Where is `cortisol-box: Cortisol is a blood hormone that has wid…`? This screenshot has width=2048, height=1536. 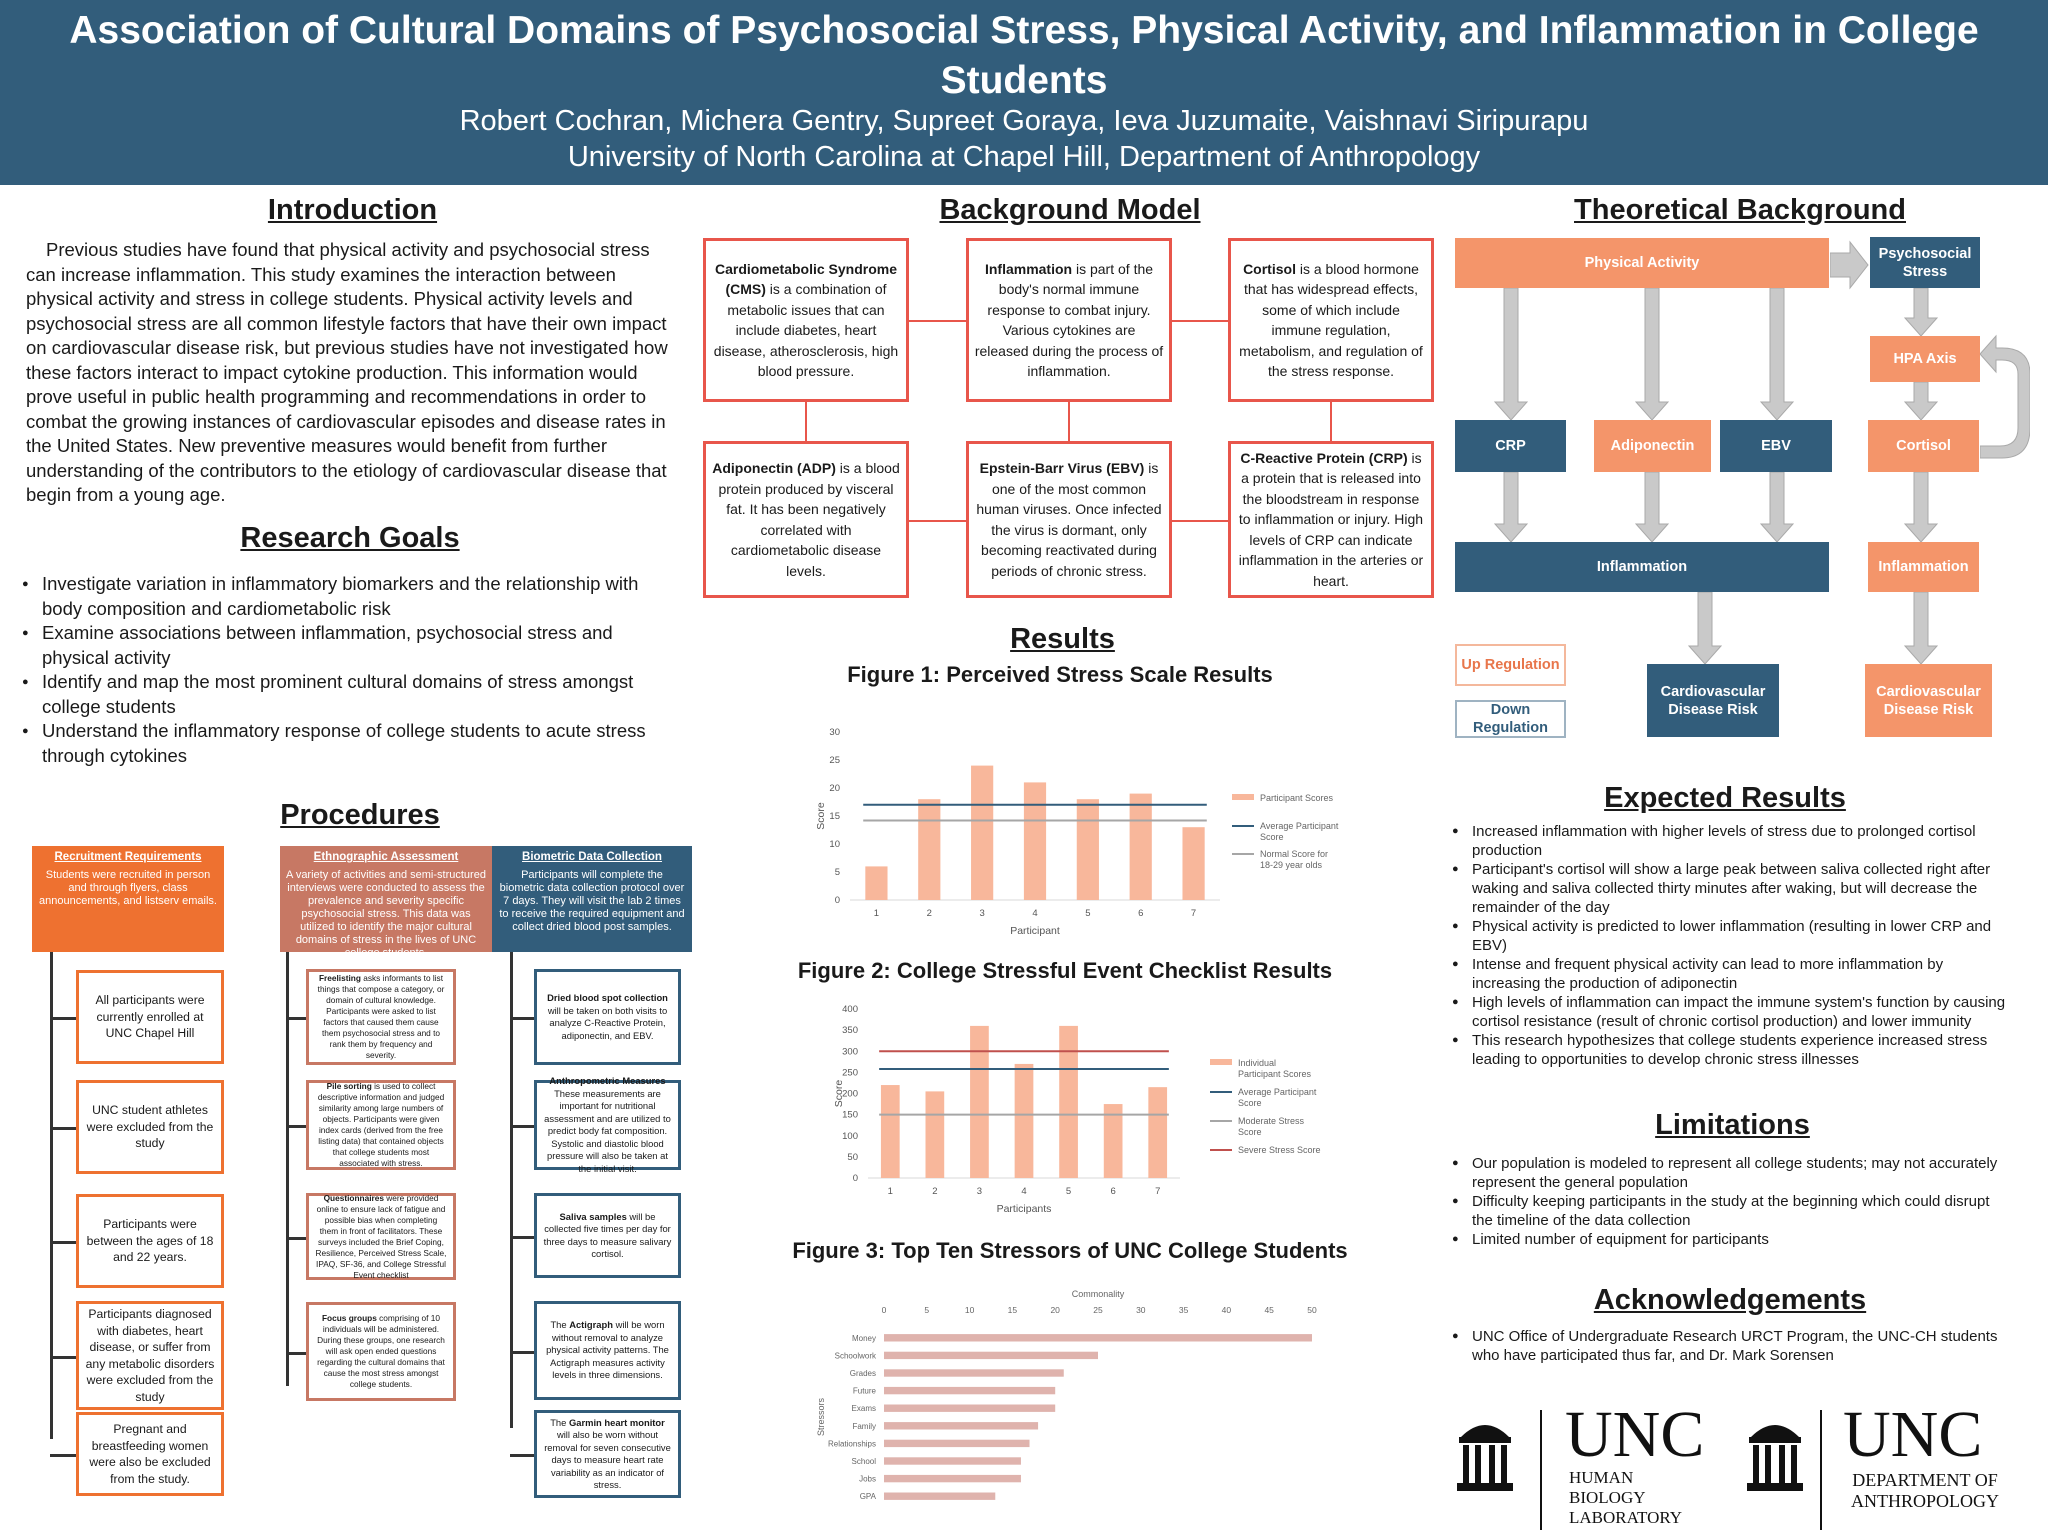 cortisol-box: Cortisol is a blood hormone that has wid… is located at coordinates (1331, 320).